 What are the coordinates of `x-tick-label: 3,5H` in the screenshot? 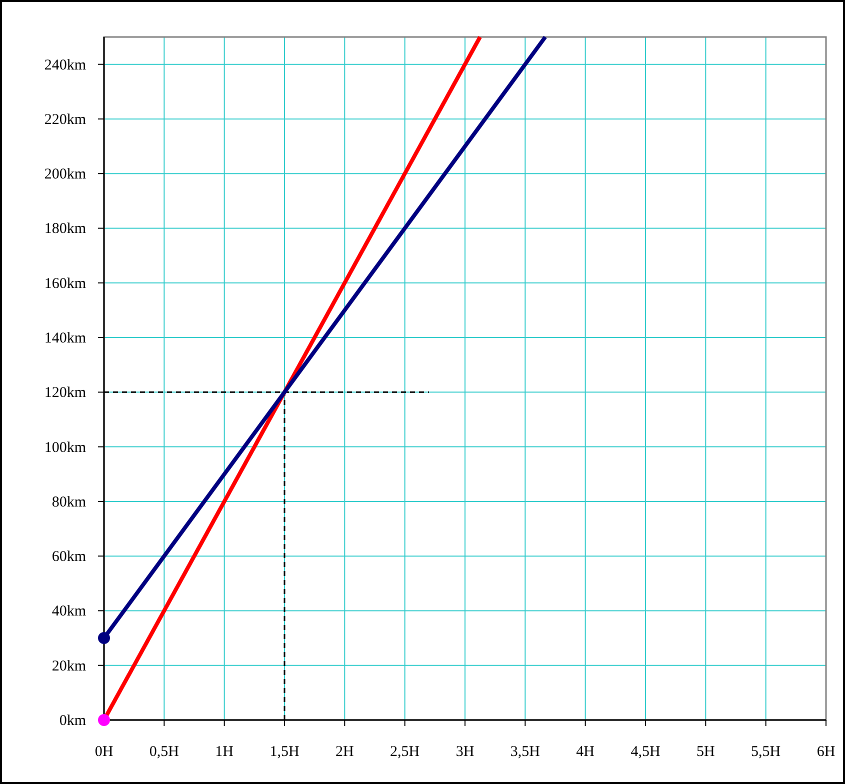 It's located at (525, 752).